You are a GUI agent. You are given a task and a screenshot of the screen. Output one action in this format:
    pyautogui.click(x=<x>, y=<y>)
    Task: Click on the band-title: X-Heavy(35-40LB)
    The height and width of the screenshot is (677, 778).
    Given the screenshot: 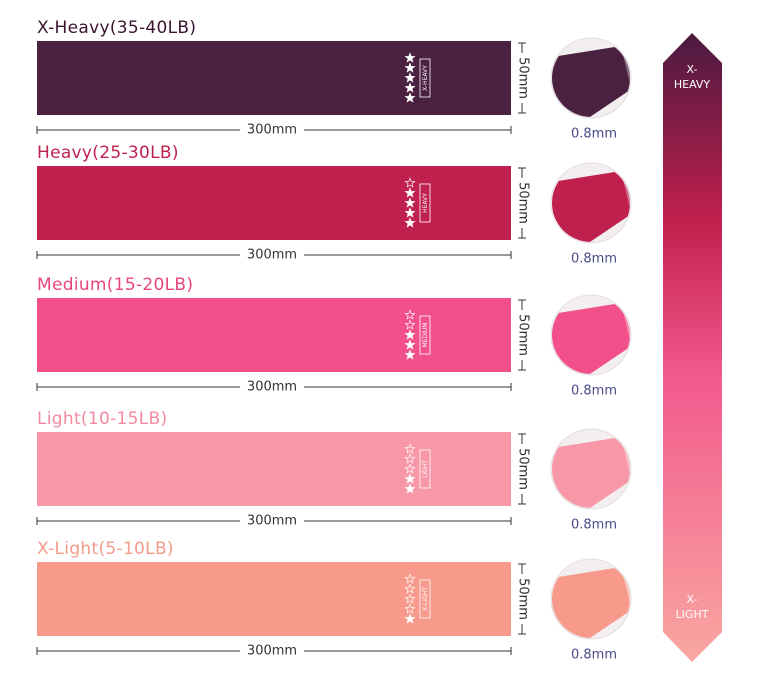 What is the action you would take?
    pyautogui.click(x=116, y=28)
    